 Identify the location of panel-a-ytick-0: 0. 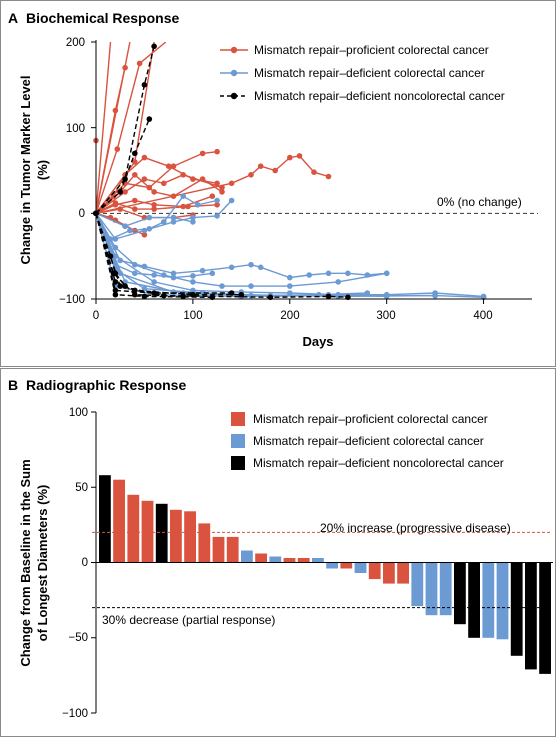
(82, 214).